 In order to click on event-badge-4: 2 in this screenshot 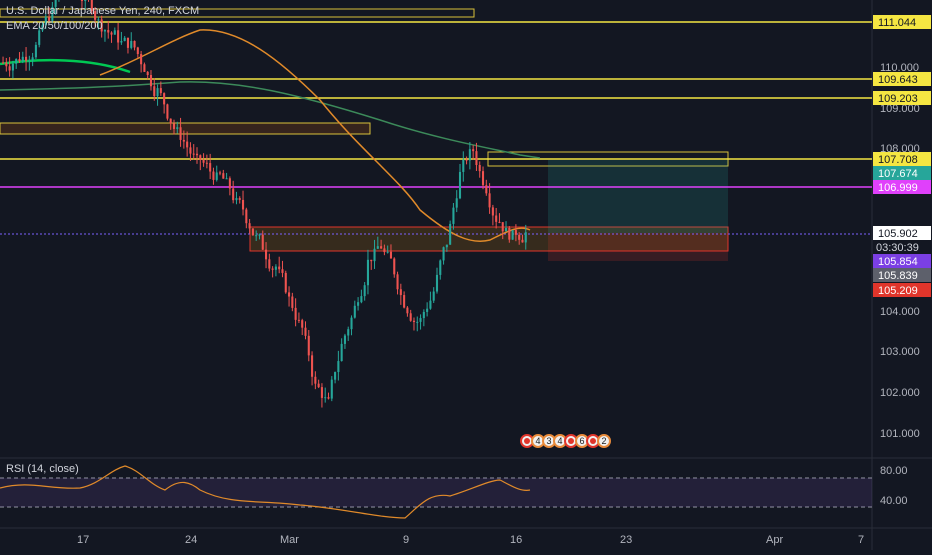, I will do `click(604, 441)`.